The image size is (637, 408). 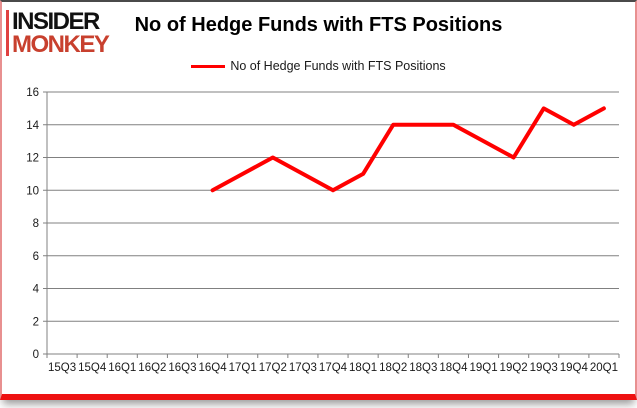 What do you see at coordinates (36, 322) in the screenshot?
I see `y-axis-label: 2` at bounding box center [36, 322].